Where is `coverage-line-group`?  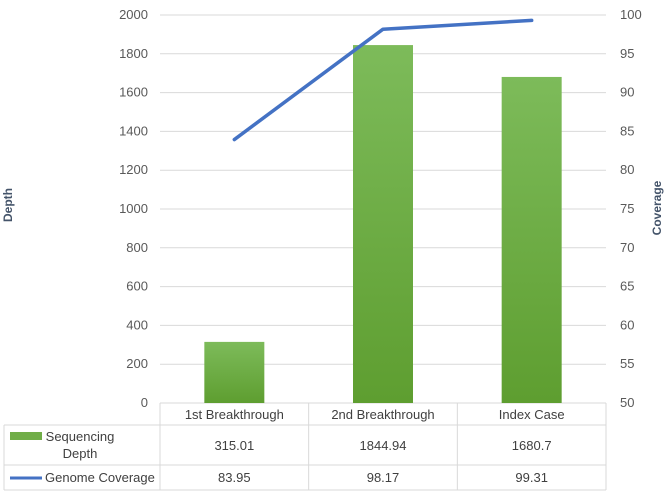
coverage-line-group is located at coordinates (383, 80).